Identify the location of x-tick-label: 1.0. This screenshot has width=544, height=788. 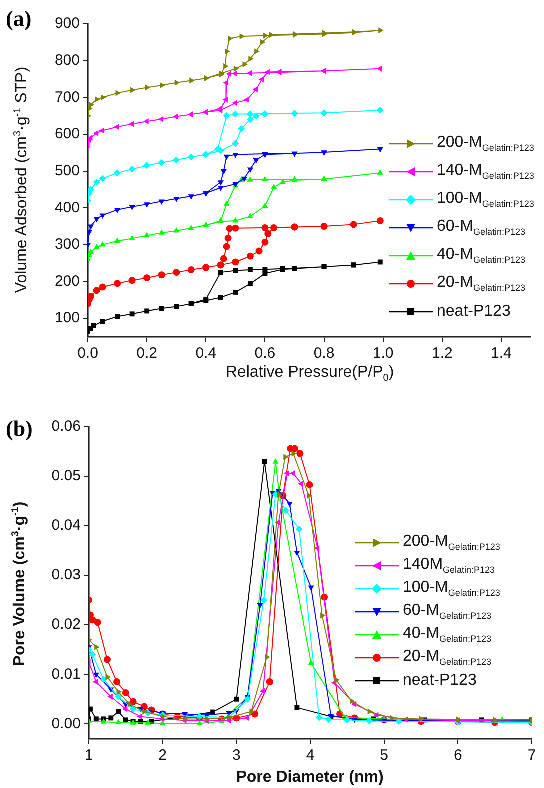
(383, 353).